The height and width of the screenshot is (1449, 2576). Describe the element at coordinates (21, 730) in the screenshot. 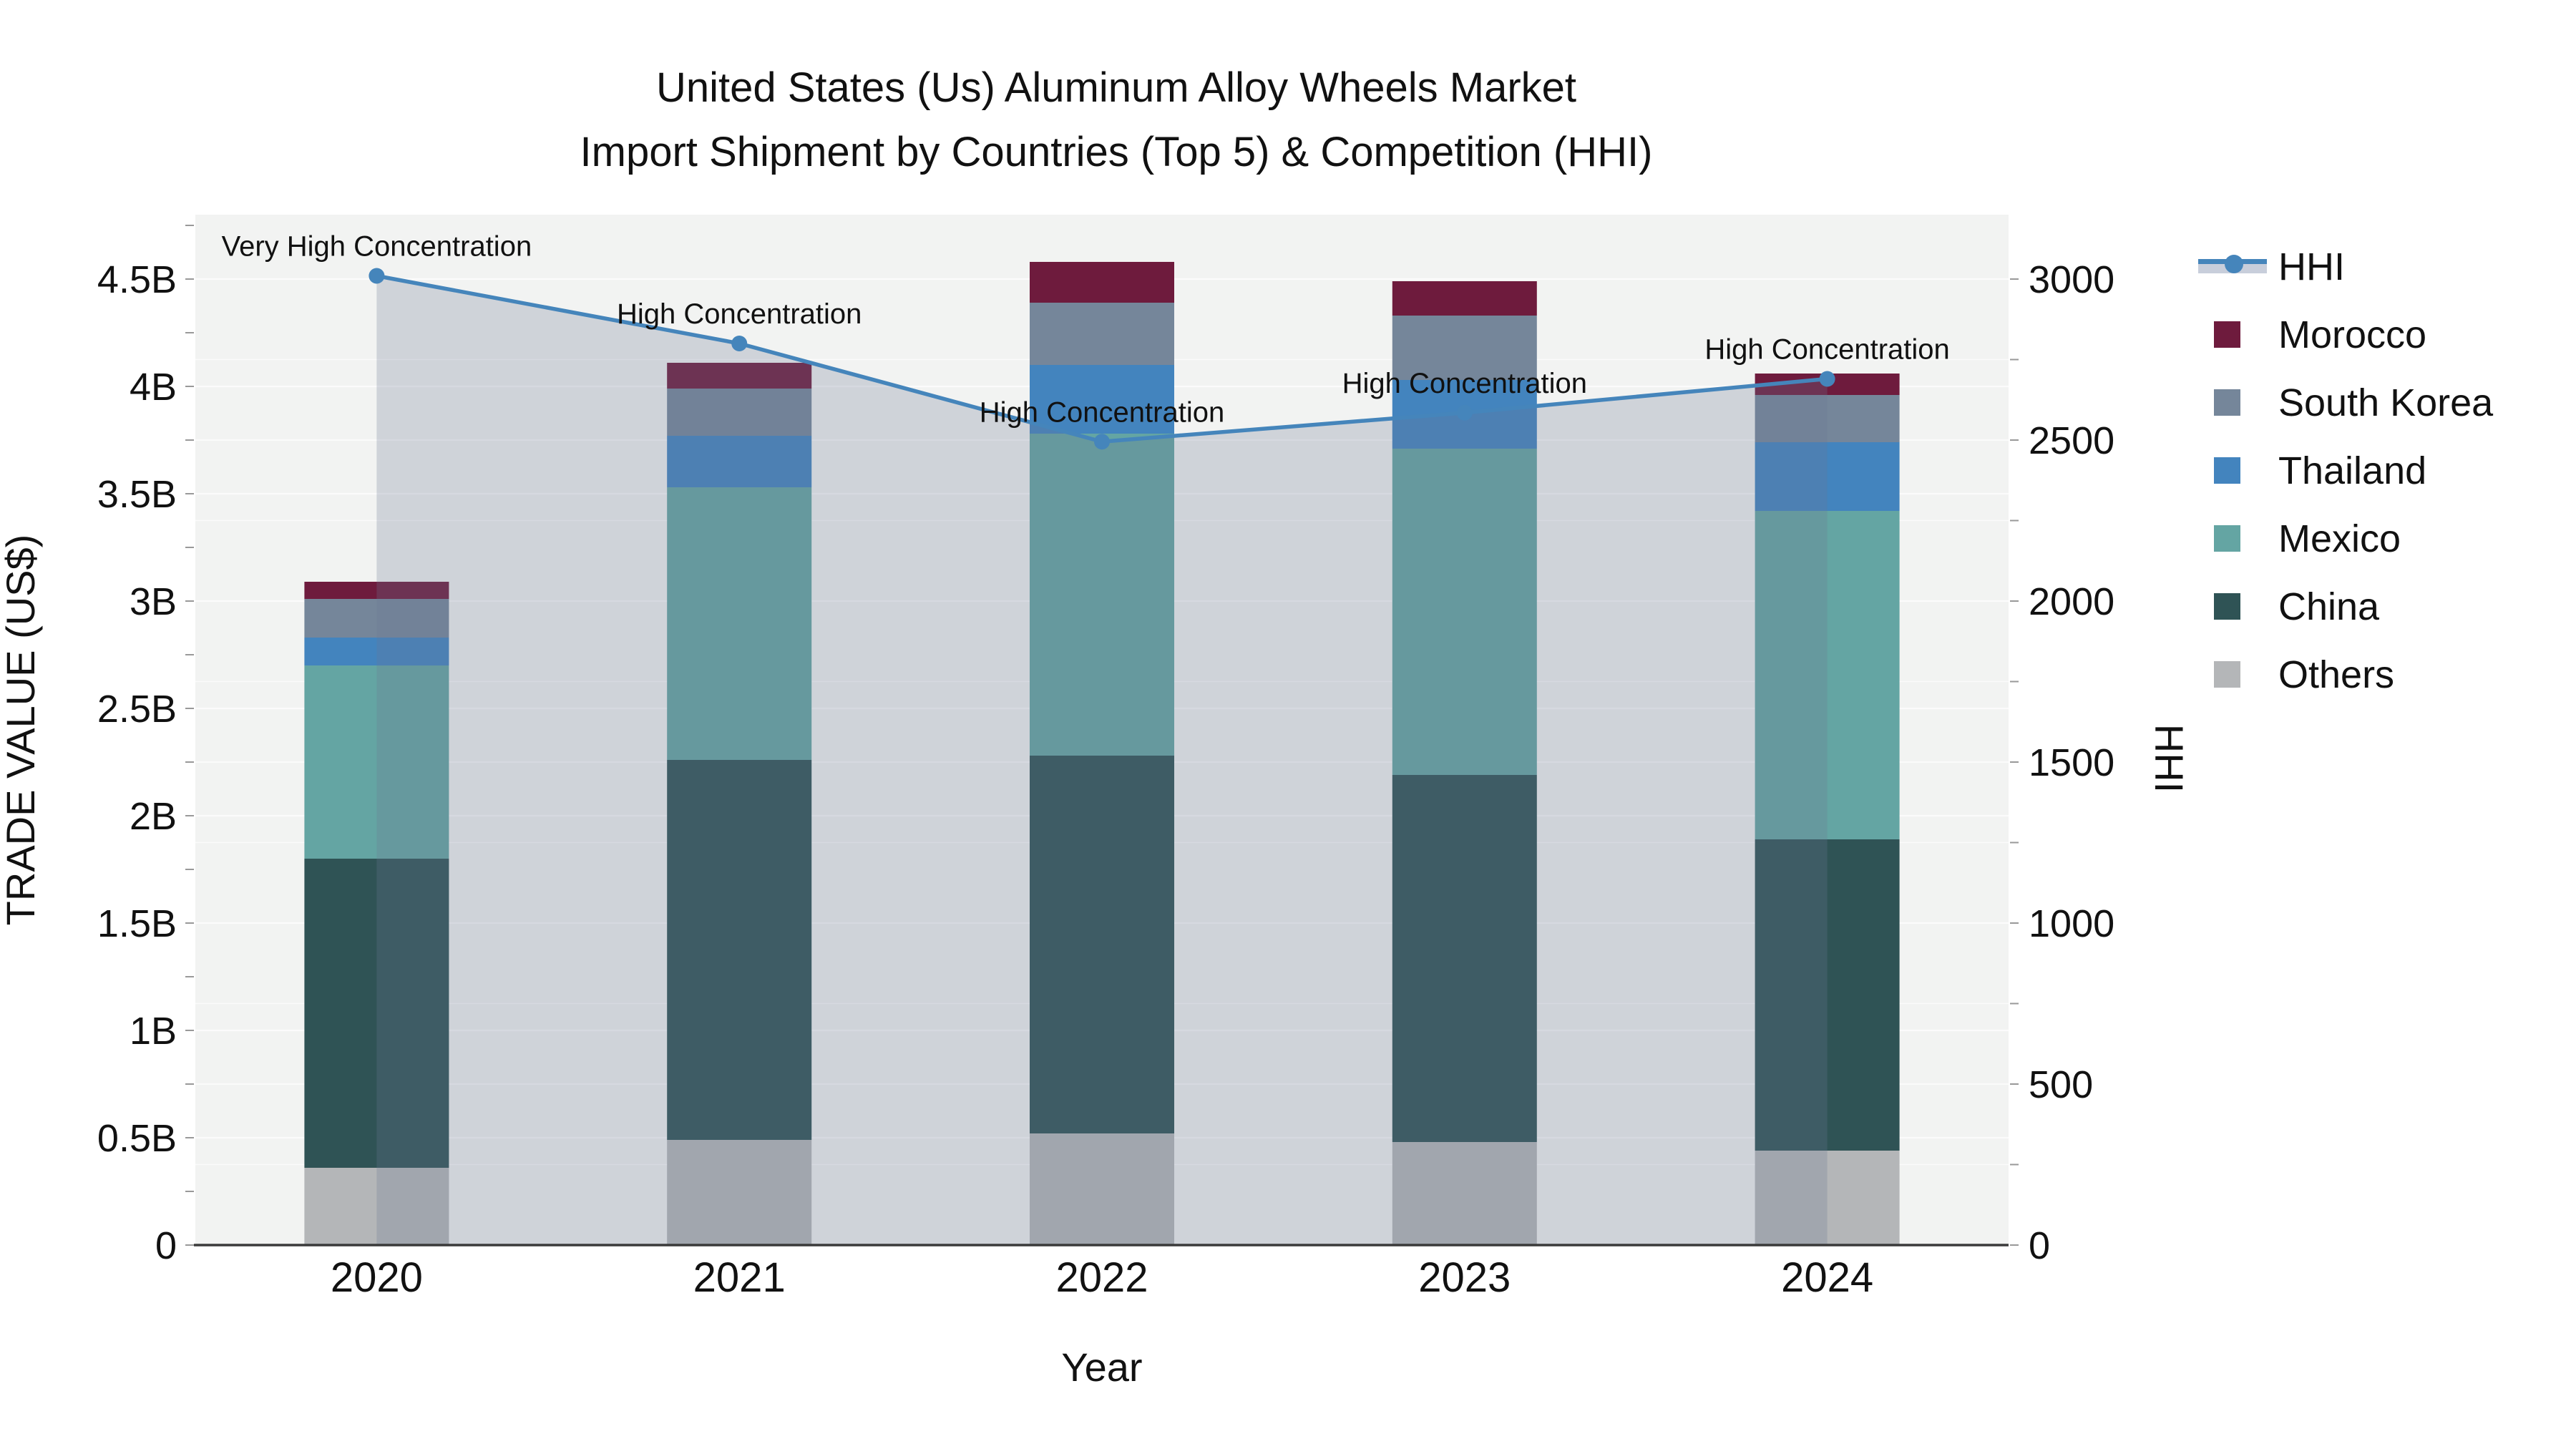

I see `left-axis-title: TRADE VALUE (US$)` at that location.